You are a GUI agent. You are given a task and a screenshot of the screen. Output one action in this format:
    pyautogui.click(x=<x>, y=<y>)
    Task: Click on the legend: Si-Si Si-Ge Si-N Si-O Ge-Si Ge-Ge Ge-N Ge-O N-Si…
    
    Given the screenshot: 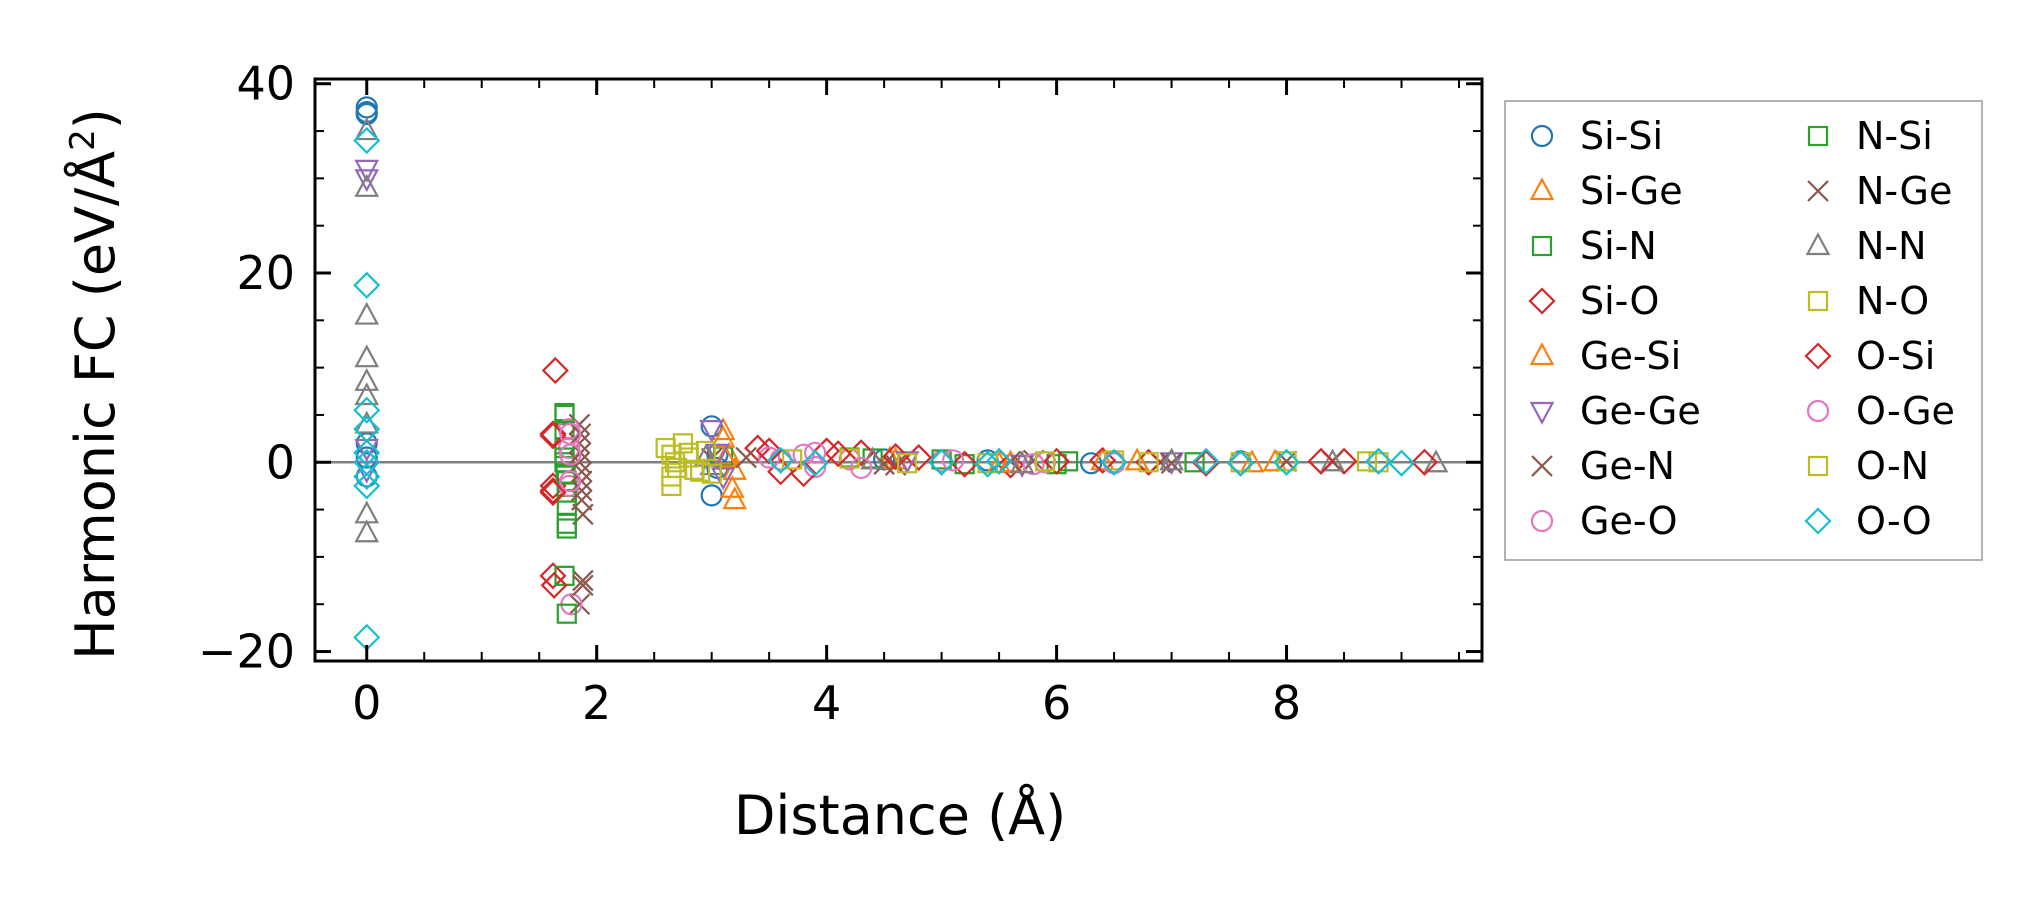 What is the action you would take?
    pyautogui.click(x=1743, y=330)
    